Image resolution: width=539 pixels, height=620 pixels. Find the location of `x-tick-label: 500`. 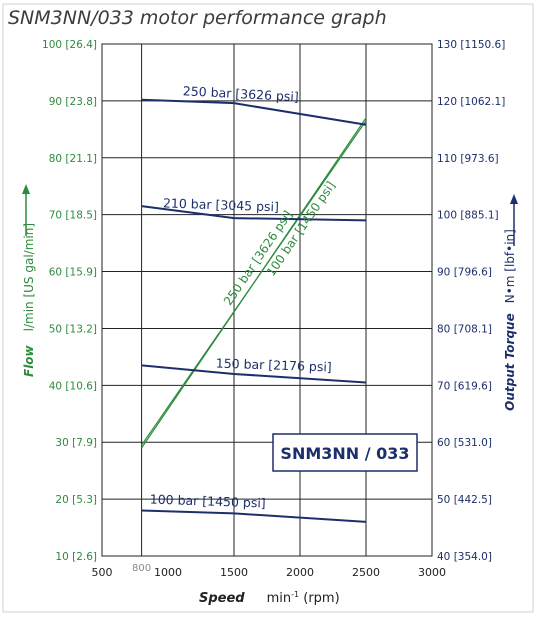

x-tick-label: 500 is located at coordinates (102, 572).